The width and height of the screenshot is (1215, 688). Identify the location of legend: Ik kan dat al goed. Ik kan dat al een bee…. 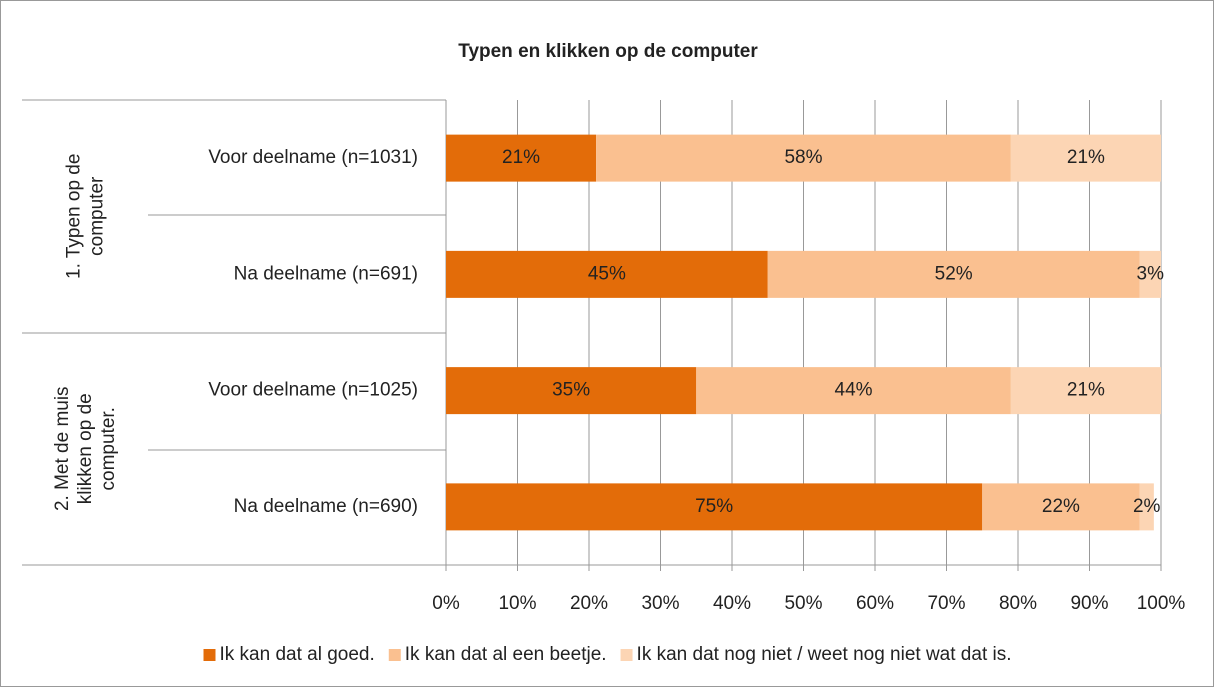
(607, 654).